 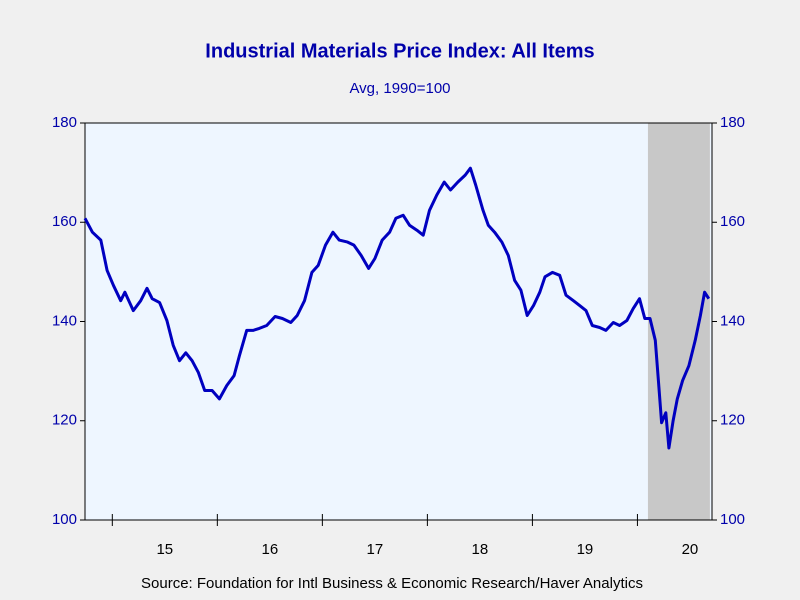 I want to click on y-tick-label: 100, so click(x=64, y=519).